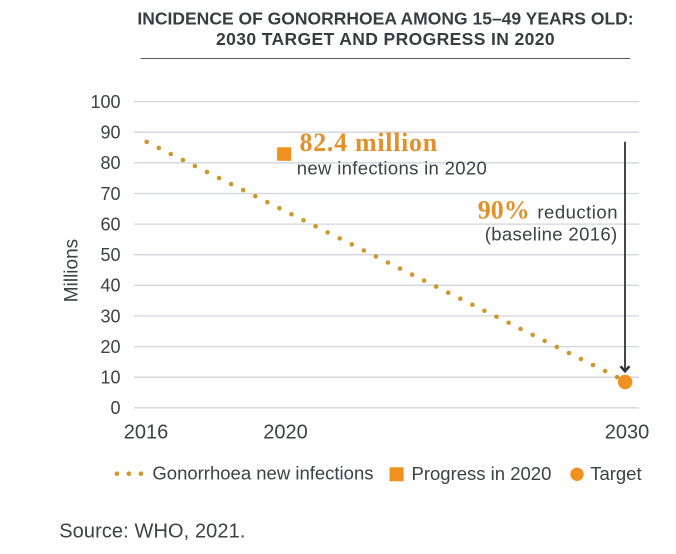 The width and height of the screenshot is (676, 554). Describe the element at coordinates (369, 142) in the screenshot. I see `svg-text: 82.4 million` at that location.